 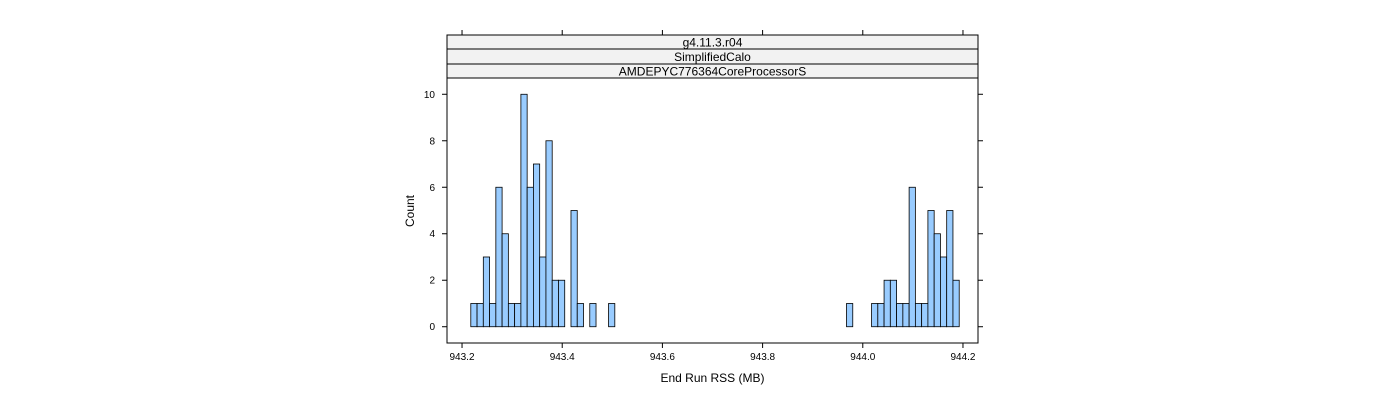 What do you see at coordinates (562, 357) in the screenshot?
I see `x-tick-label: 943.4` at bounding box center [562, 357].